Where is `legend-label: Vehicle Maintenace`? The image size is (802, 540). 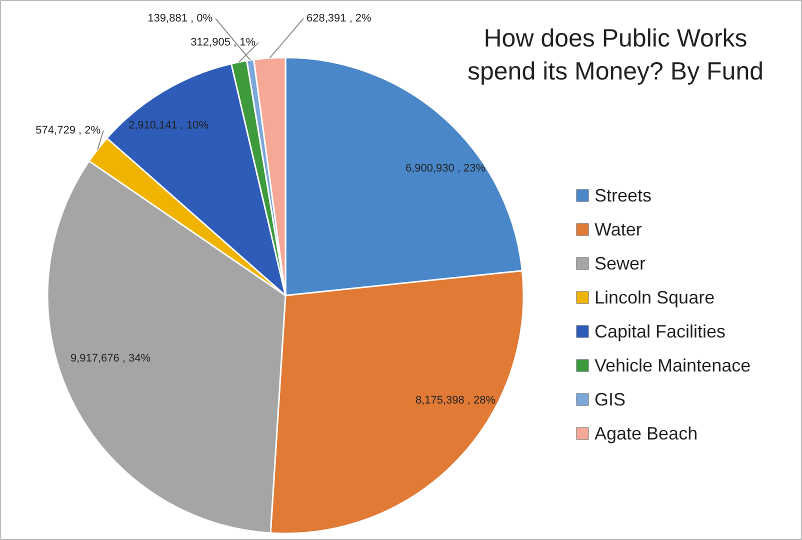
legend-label: Vehicle Maintenace is located at coordinates (672, 366).